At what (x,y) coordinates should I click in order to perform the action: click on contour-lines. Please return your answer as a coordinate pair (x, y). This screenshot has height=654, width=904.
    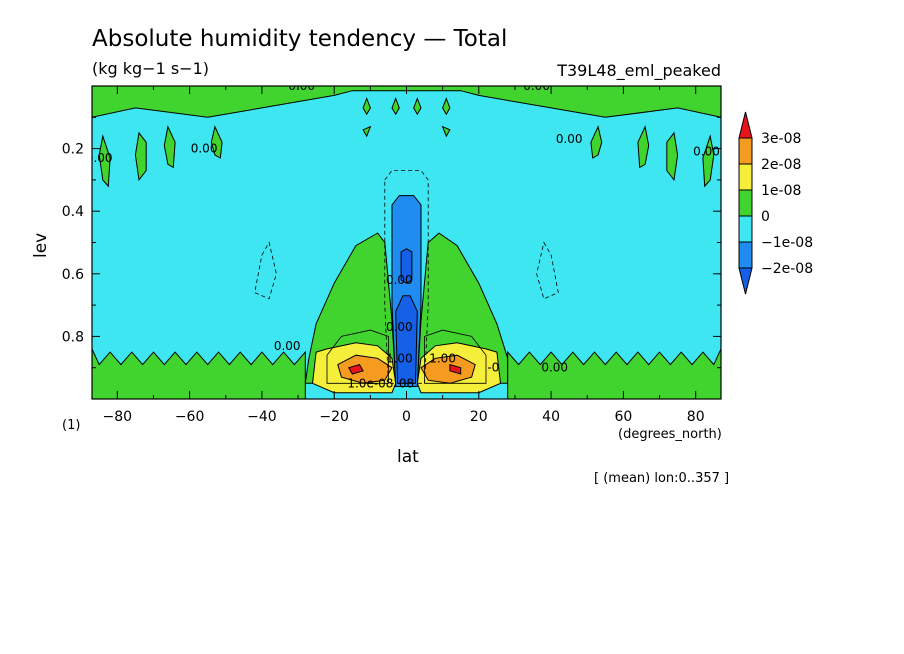
    Looking at the image, I should click on (406, 277).